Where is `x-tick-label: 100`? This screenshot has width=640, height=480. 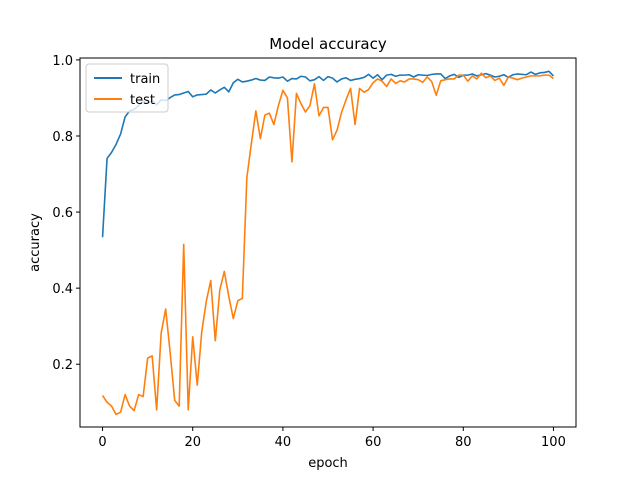
x-tick-label: 100 is located at coordinates (553, 442).